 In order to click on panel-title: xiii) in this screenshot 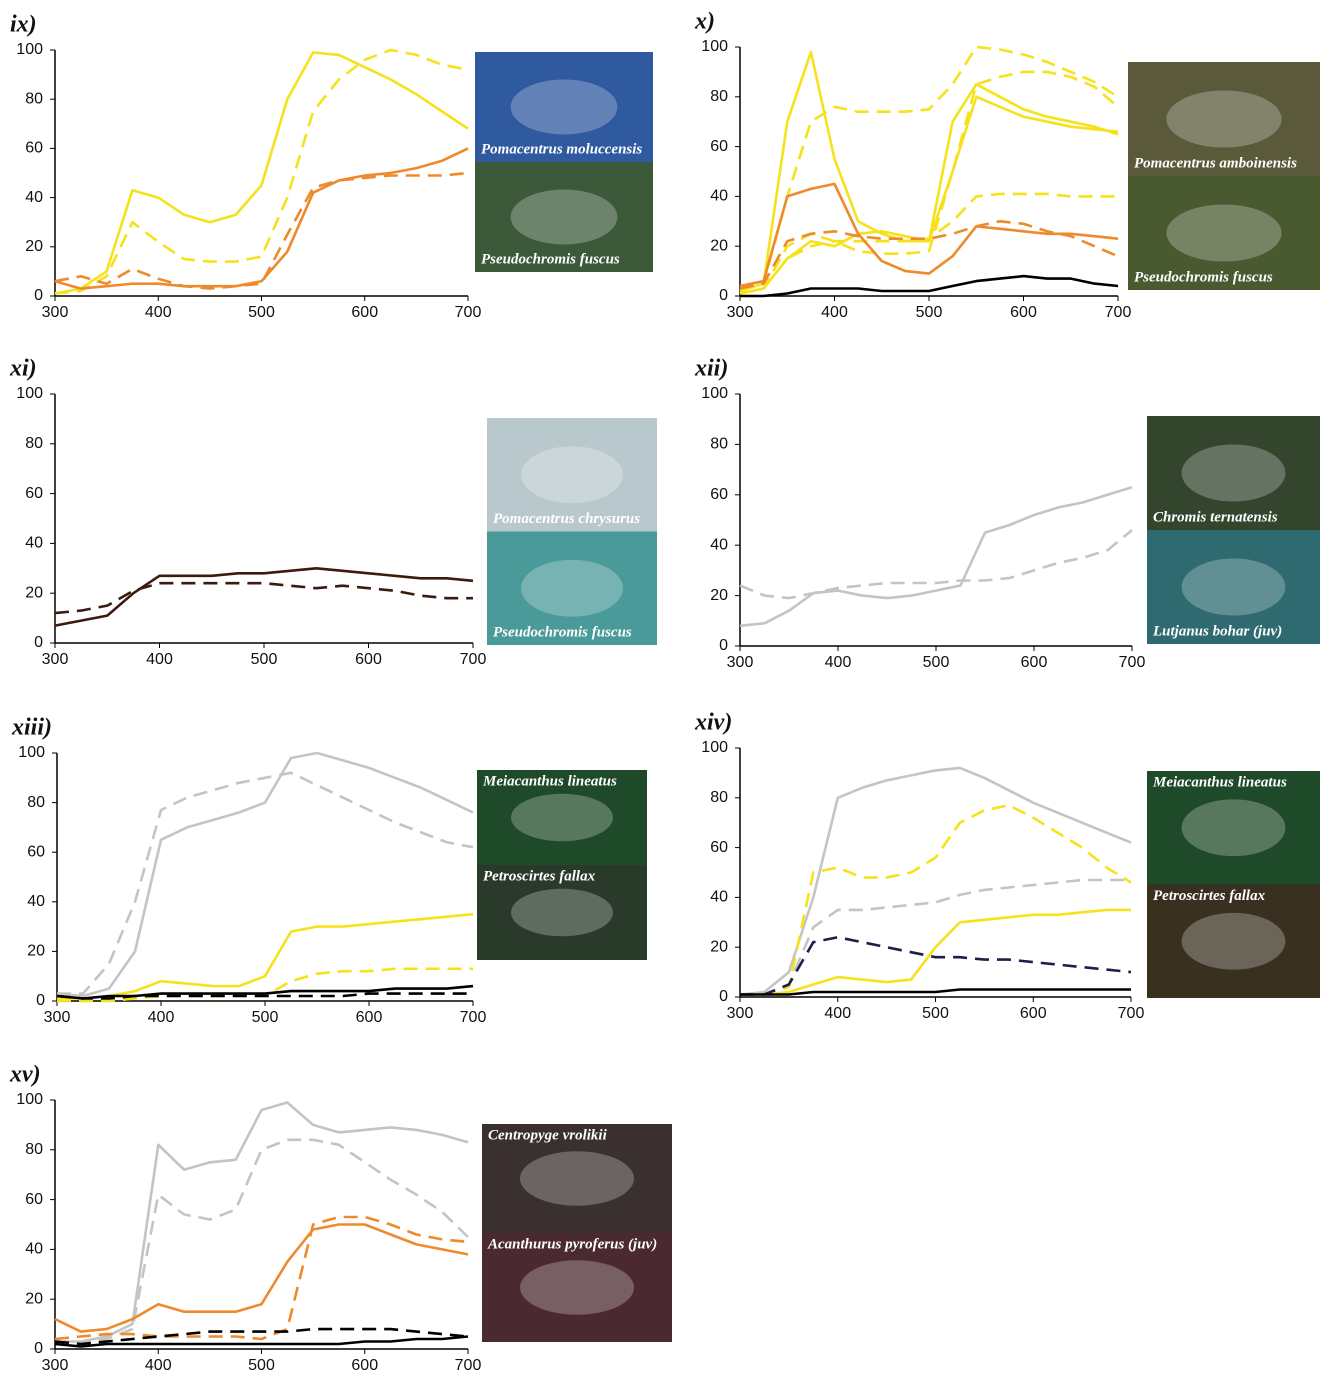, I will do `click(31, 728)`.